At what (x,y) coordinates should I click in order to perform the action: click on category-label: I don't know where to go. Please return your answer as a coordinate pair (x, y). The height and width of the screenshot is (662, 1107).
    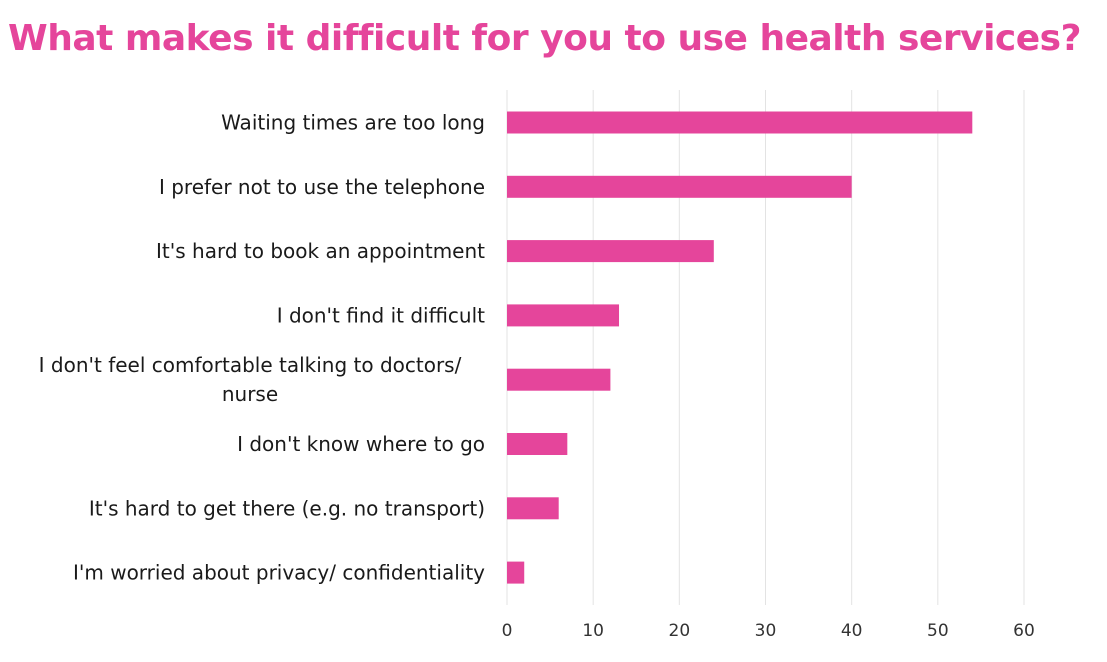
    Looking at the image, I should click on (361, 444).